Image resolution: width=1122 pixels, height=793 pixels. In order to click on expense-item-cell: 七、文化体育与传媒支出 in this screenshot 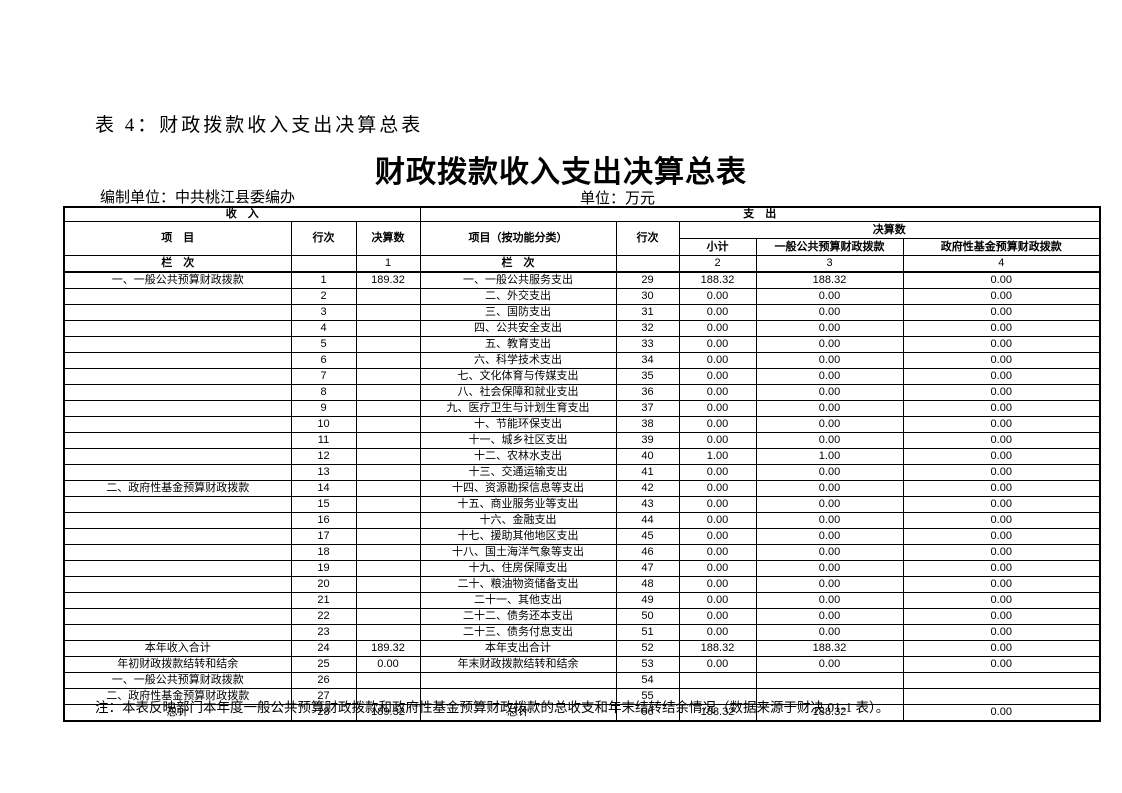, I will do `click(518, 376)`.